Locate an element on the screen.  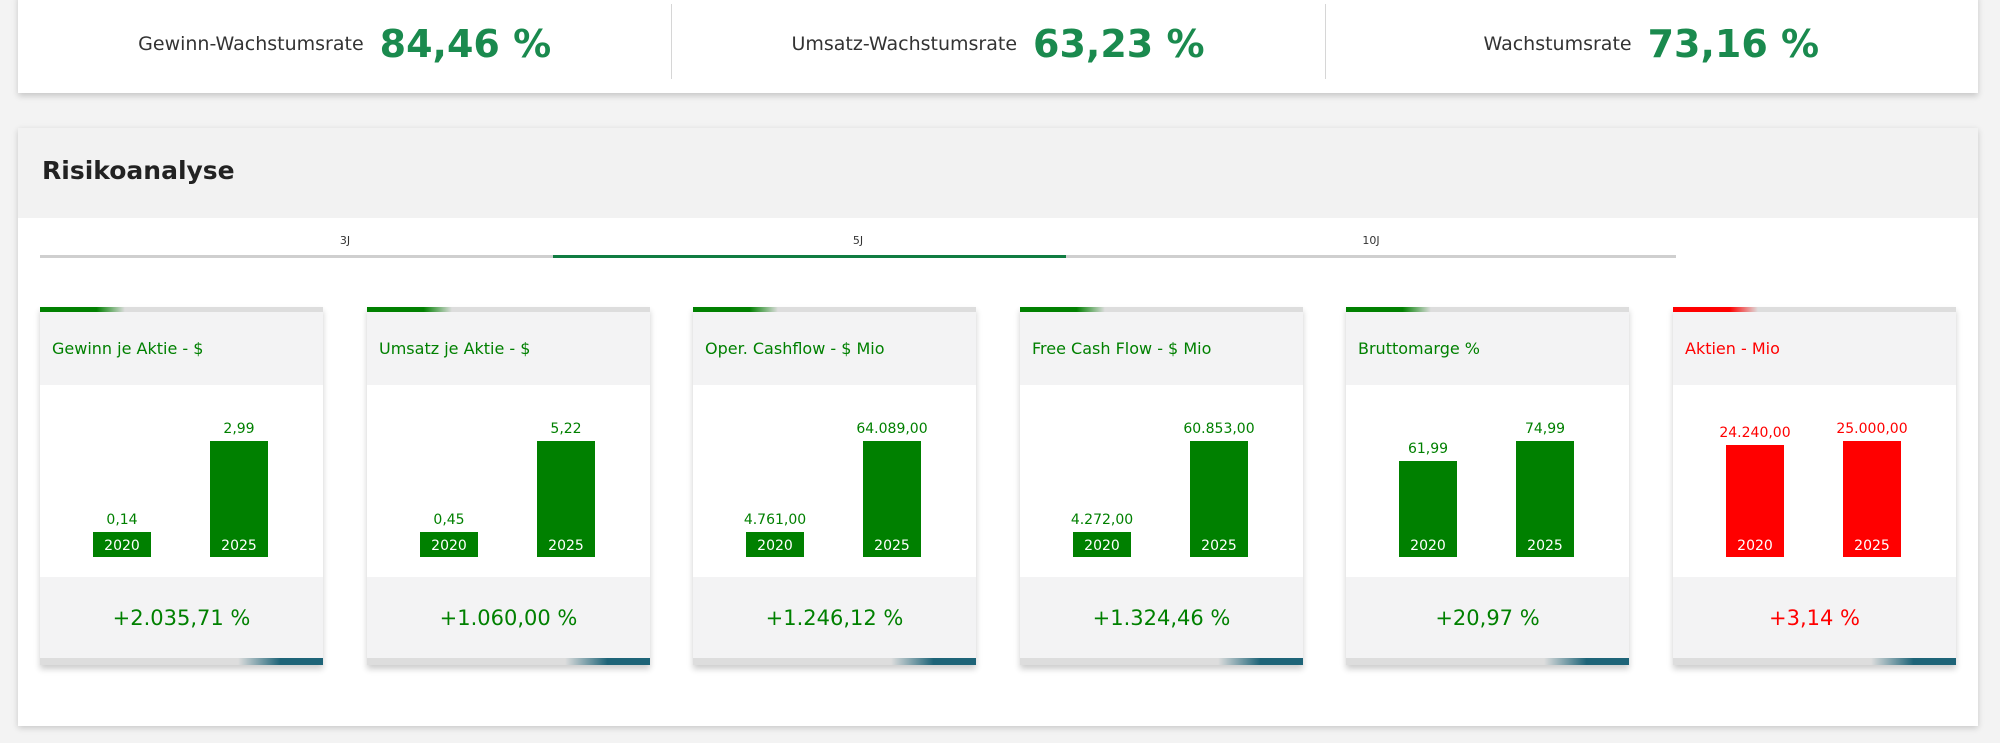
tab-5j: 5J is located at coordinates (858, 246).